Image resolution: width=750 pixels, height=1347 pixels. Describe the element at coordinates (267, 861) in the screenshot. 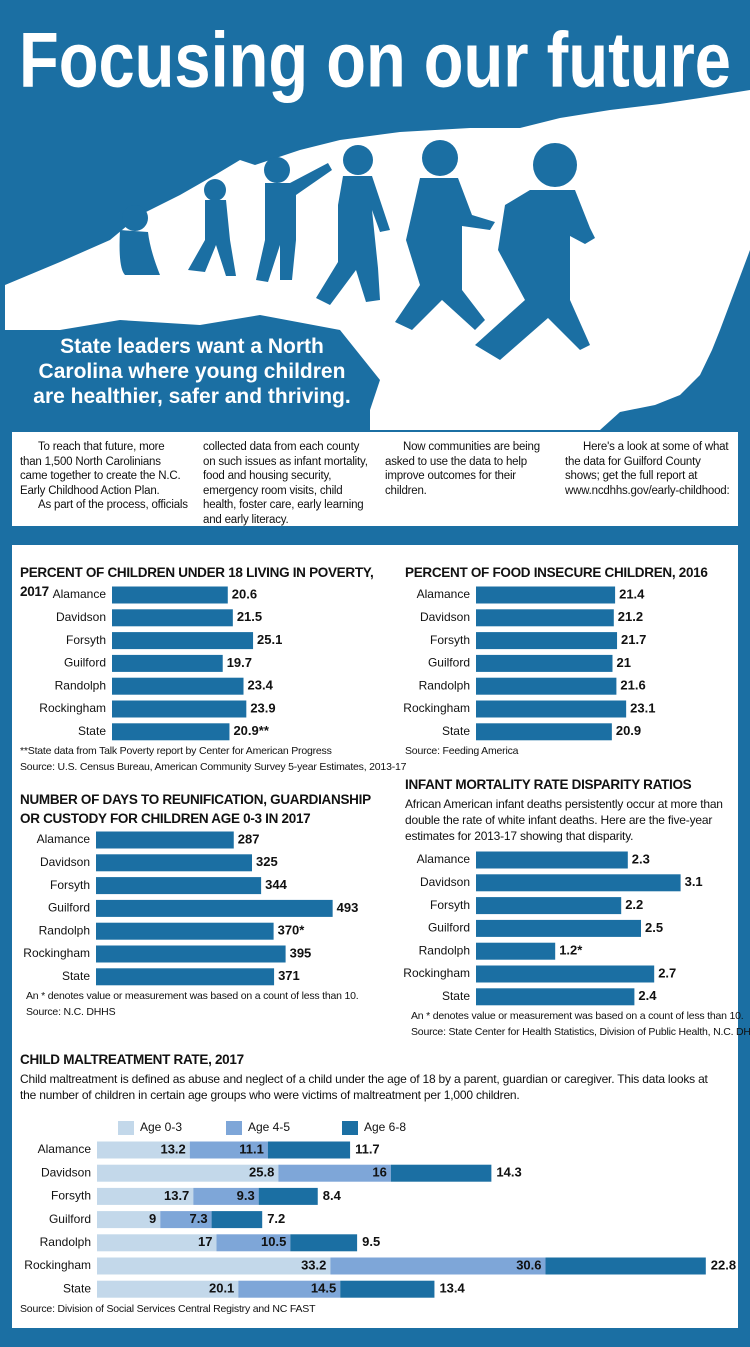

I see `value-label: 325` at that location.